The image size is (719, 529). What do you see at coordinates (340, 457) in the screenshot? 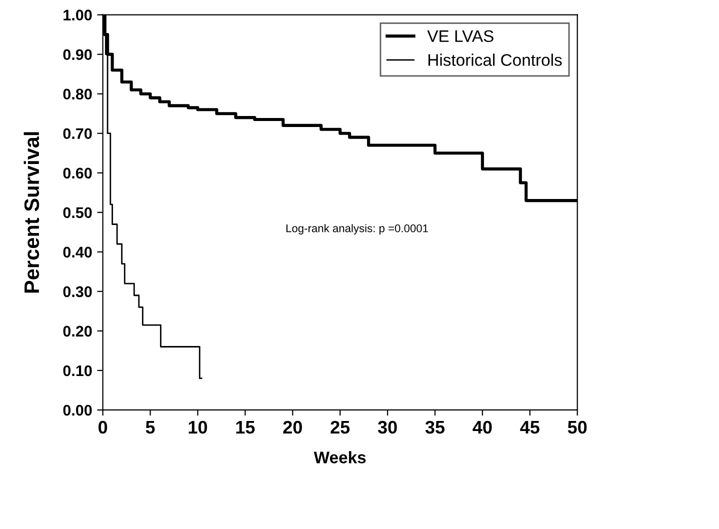
I see `x-axis-title: Weeks` at bounding box center [340, 457].